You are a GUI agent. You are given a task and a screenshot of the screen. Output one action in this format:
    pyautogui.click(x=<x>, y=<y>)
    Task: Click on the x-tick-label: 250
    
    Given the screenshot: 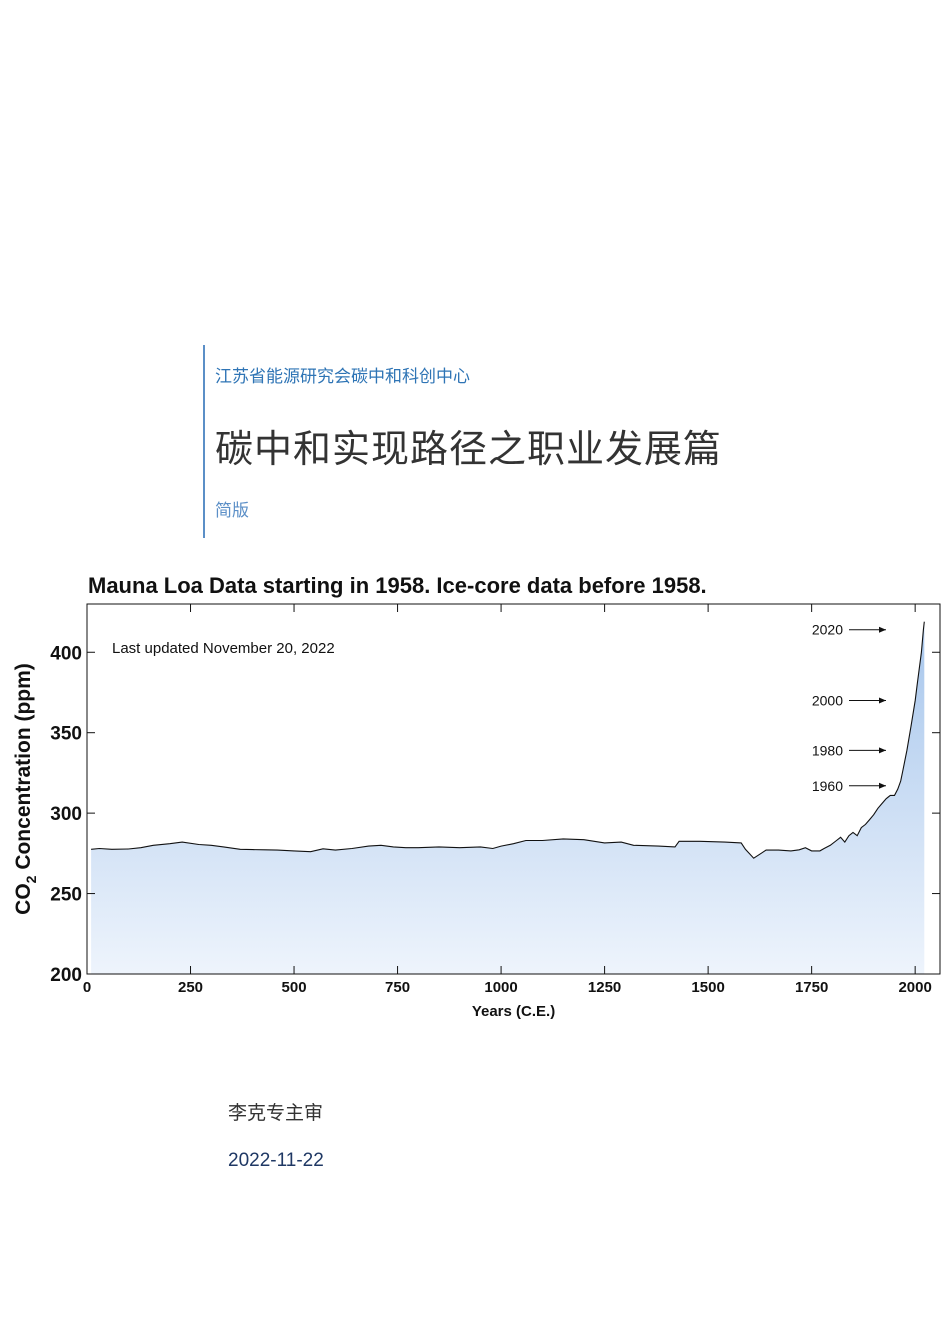 What is the action you would take?
    pyautogui.click(x=190, y=987)
    